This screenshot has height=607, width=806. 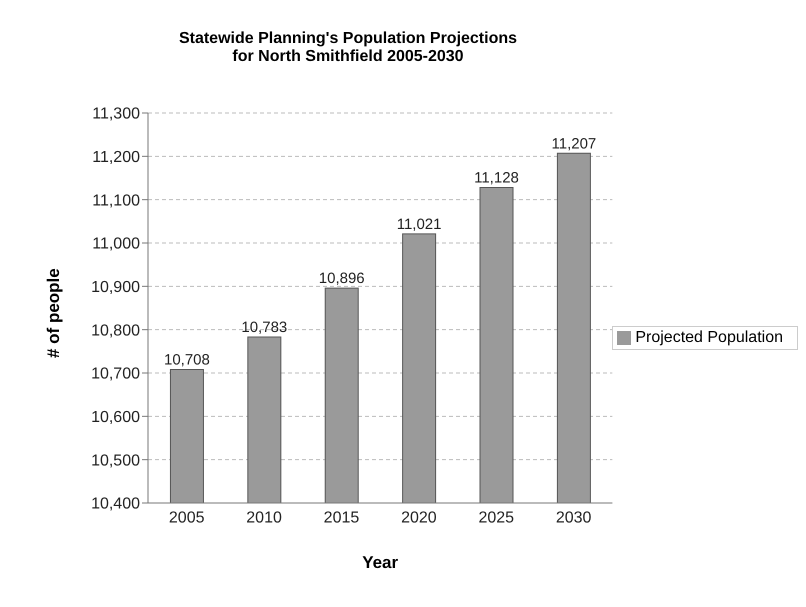 What do you see at coordinates (348, 48) in the screenshot?
I see `chart-title: Statewide Planning's Population Projections for North Smithfield 2005-2030` at bounding box center [348, 48].